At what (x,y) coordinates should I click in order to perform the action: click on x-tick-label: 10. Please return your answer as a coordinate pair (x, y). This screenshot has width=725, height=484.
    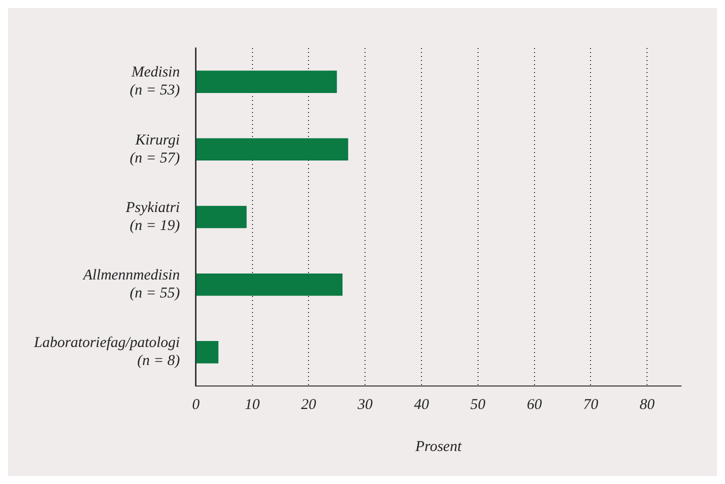
    Looking at the image, I should click on (252, 404).